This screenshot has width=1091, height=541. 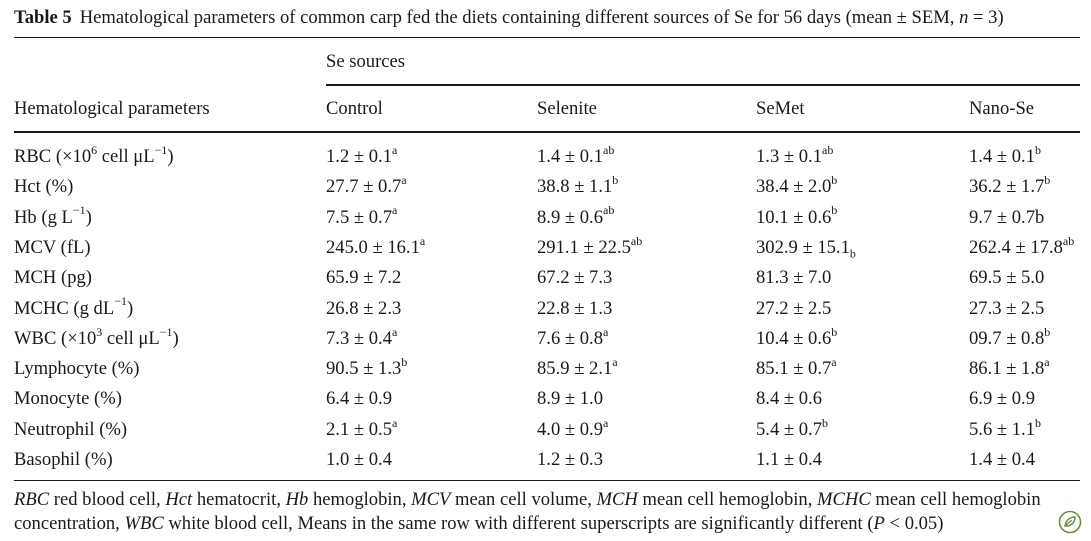 What do you see at coordinates (797, 185) in the screenshot?
I see `table-cell: 38.4 ± 2.0b` at bounding box center [797, 185].